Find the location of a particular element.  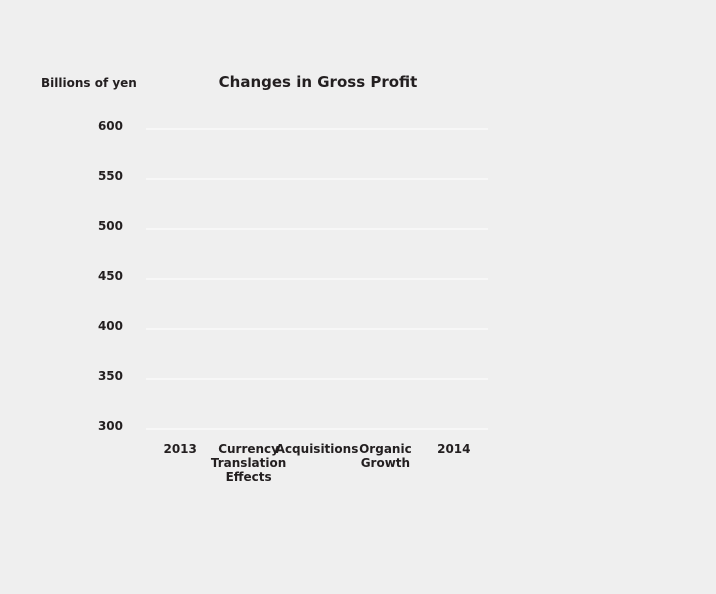

chart-title: Changes in Gross Profit is located at coordinates (318, 82).